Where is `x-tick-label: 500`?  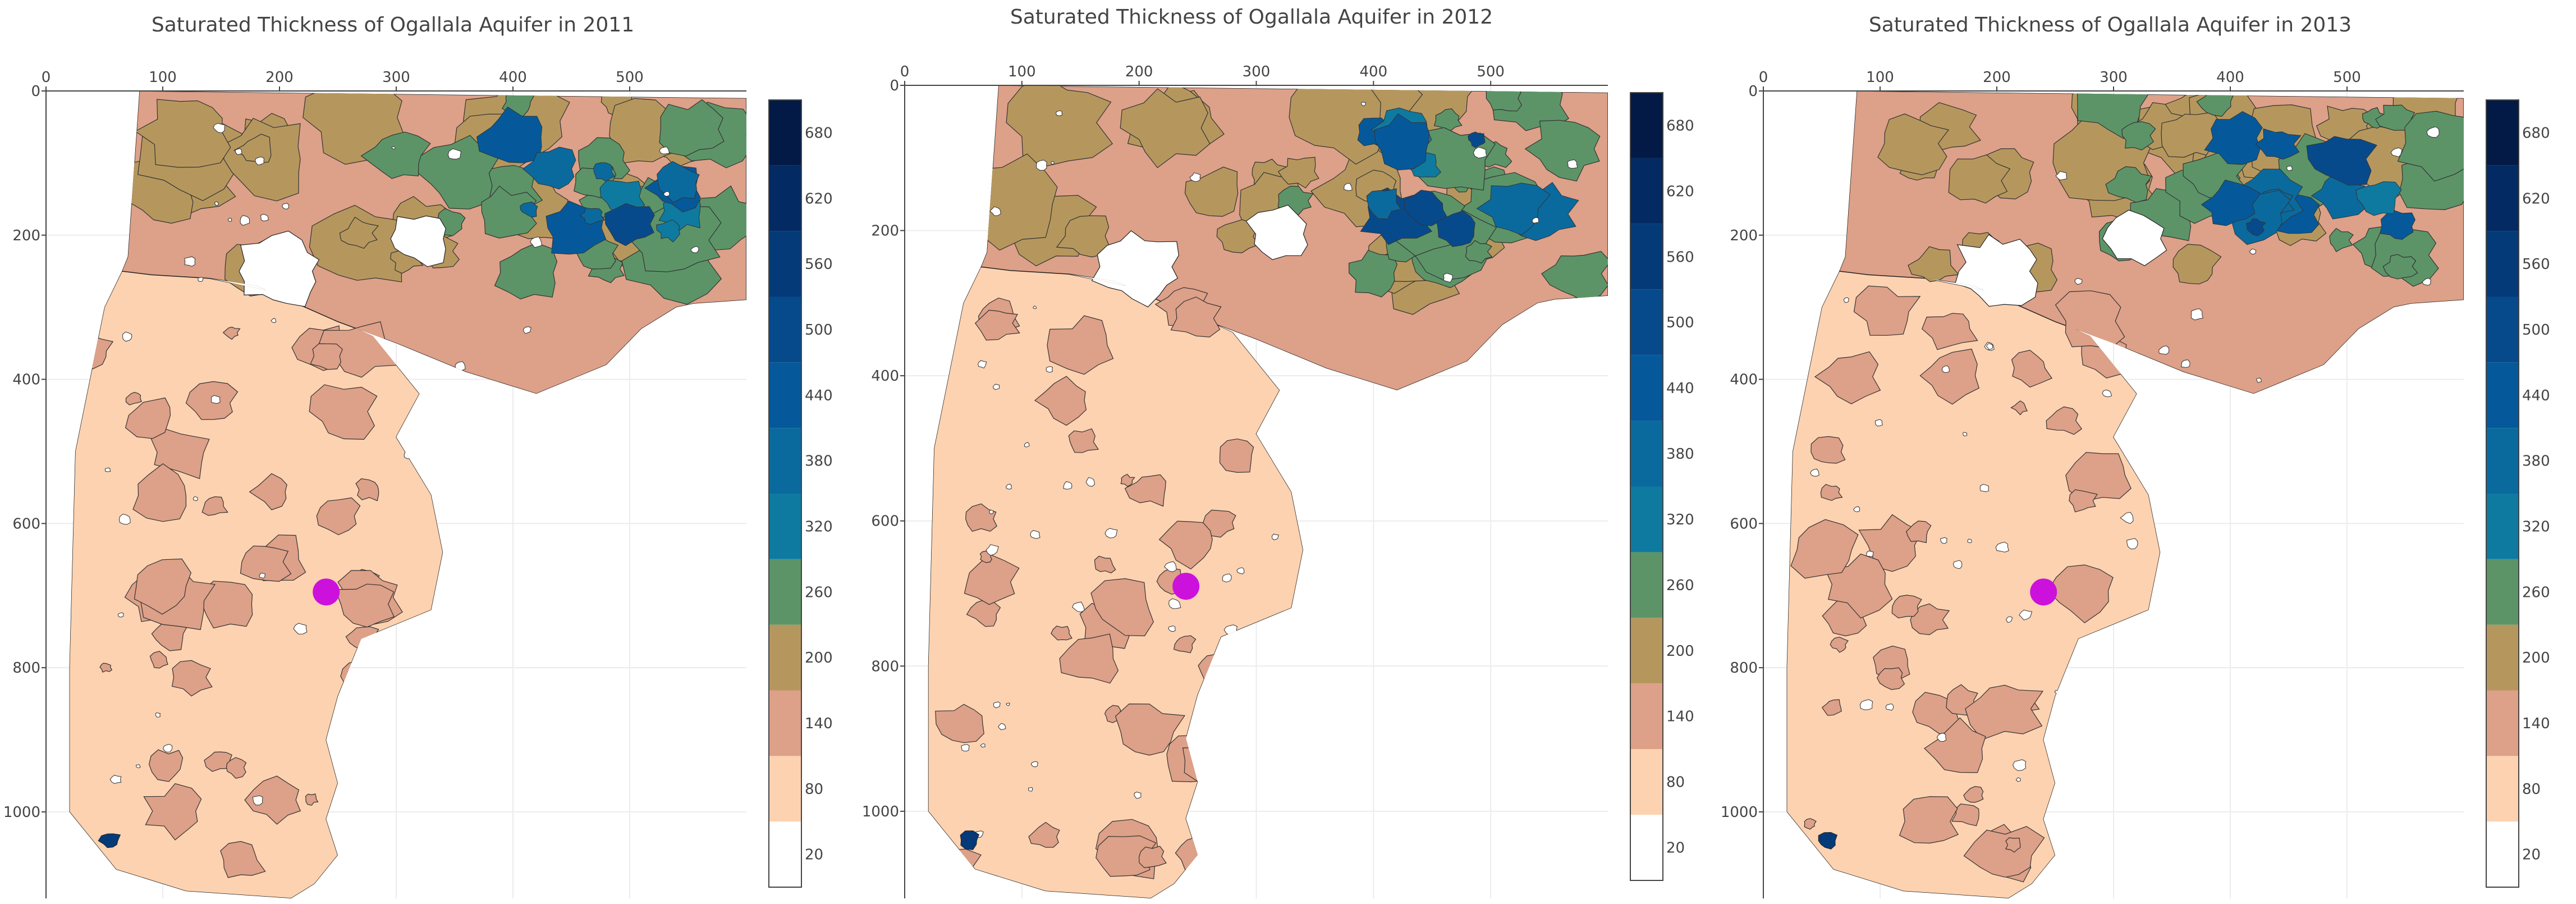 x-tick-label: 500 is located at coordinates (1491, 71).